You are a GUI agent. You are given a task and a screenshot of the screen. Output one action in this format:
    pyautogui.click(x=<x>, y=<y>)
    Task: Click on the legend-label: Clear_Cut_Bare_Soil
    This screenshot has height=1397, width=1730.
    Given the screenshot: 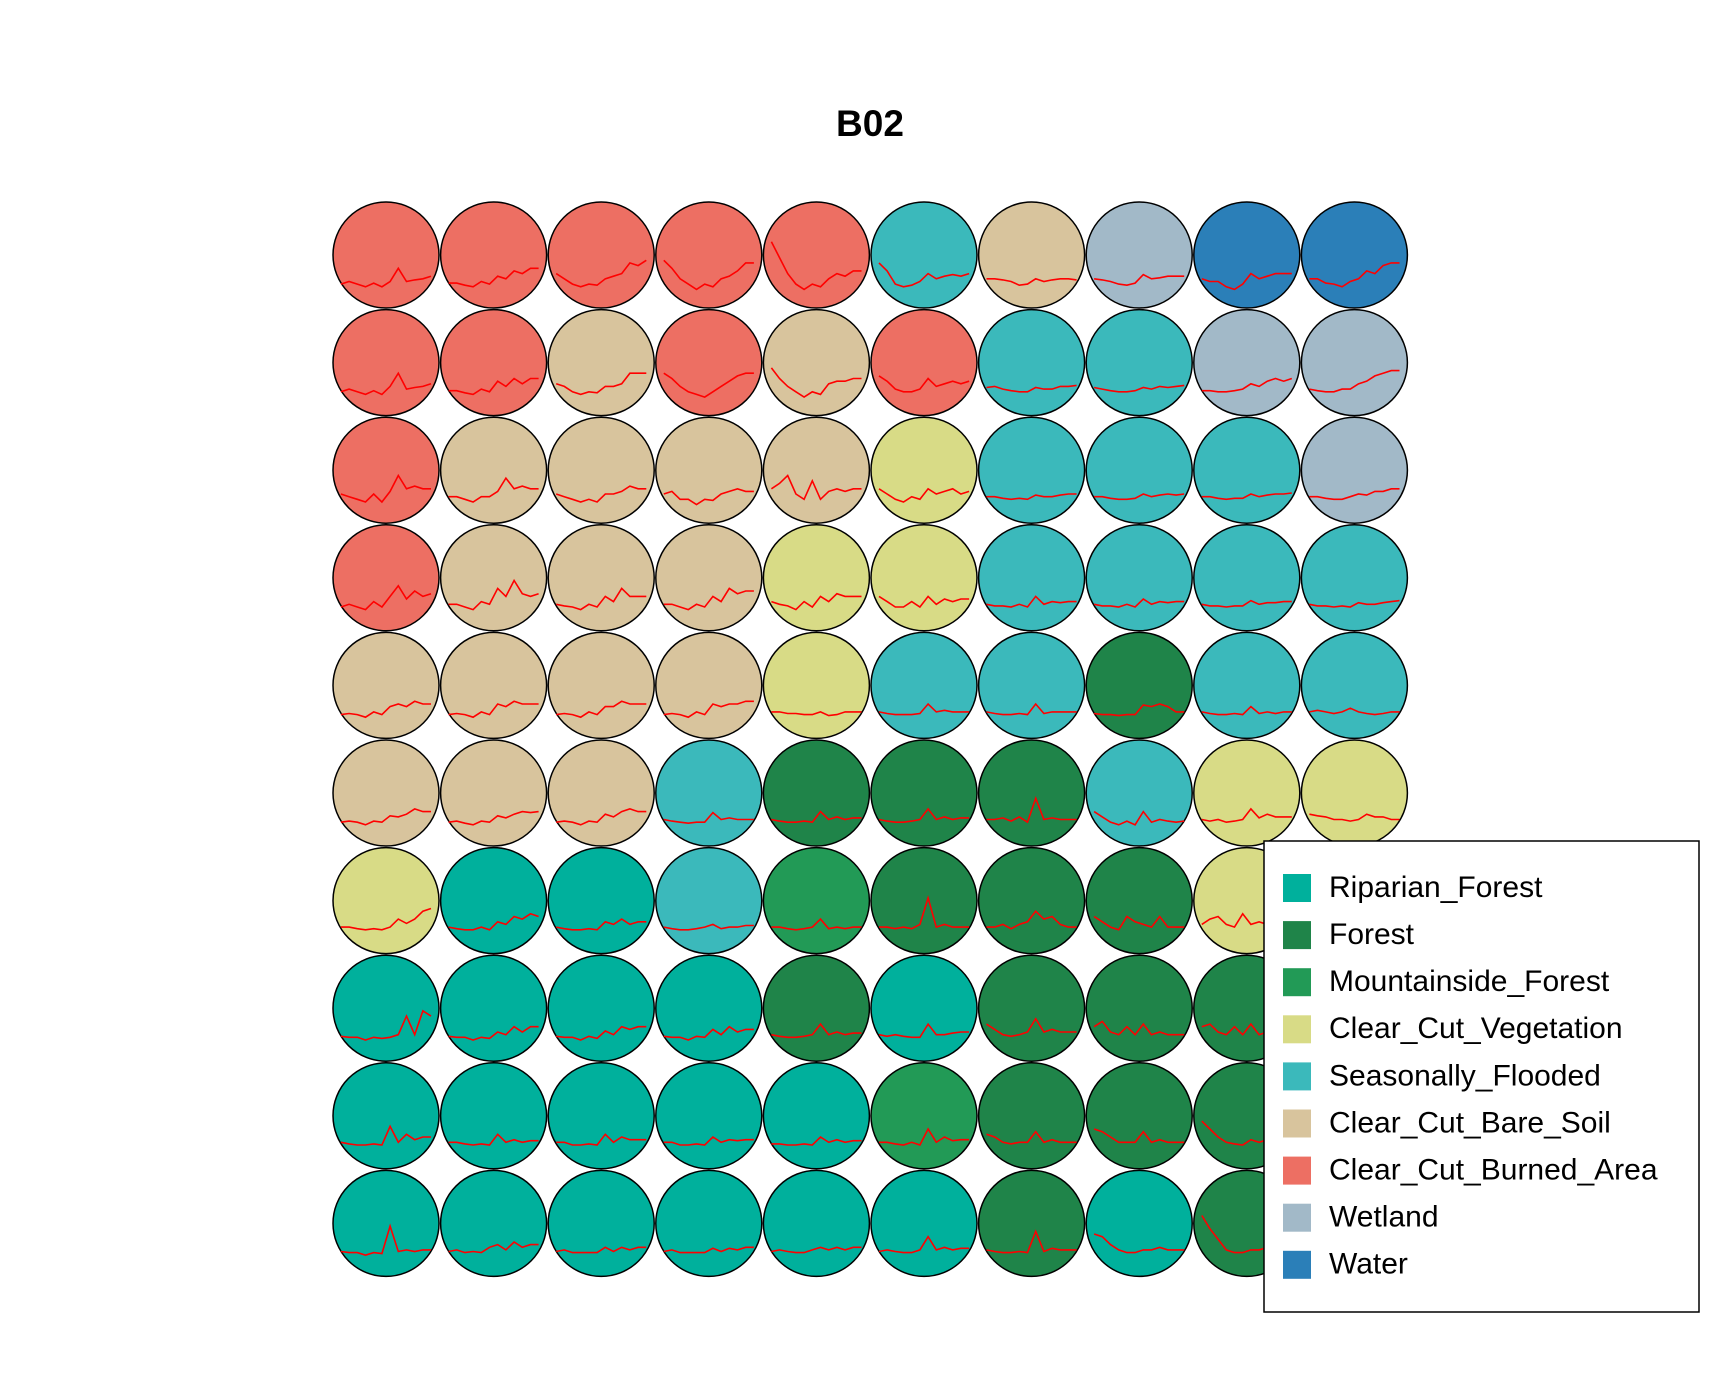 What is the action you would take?
    pyautogui.click(x=1470, y=1122)
    